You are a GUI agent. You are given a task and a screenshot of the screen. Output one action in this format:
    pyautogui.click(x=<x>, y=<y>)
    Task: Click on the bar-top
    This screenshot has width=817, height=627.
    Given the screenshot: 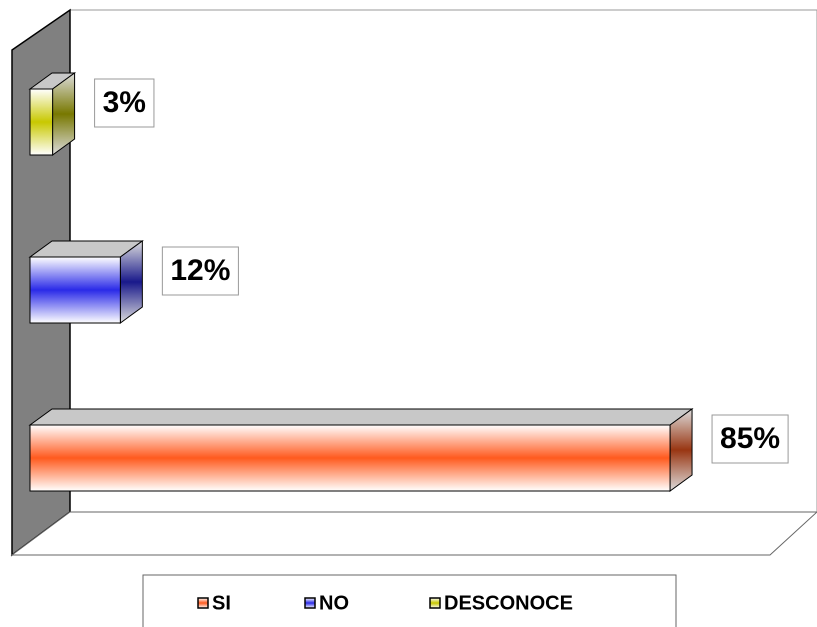 What is the action you would take?
    pyautogui.click(x=361, y=417)
    